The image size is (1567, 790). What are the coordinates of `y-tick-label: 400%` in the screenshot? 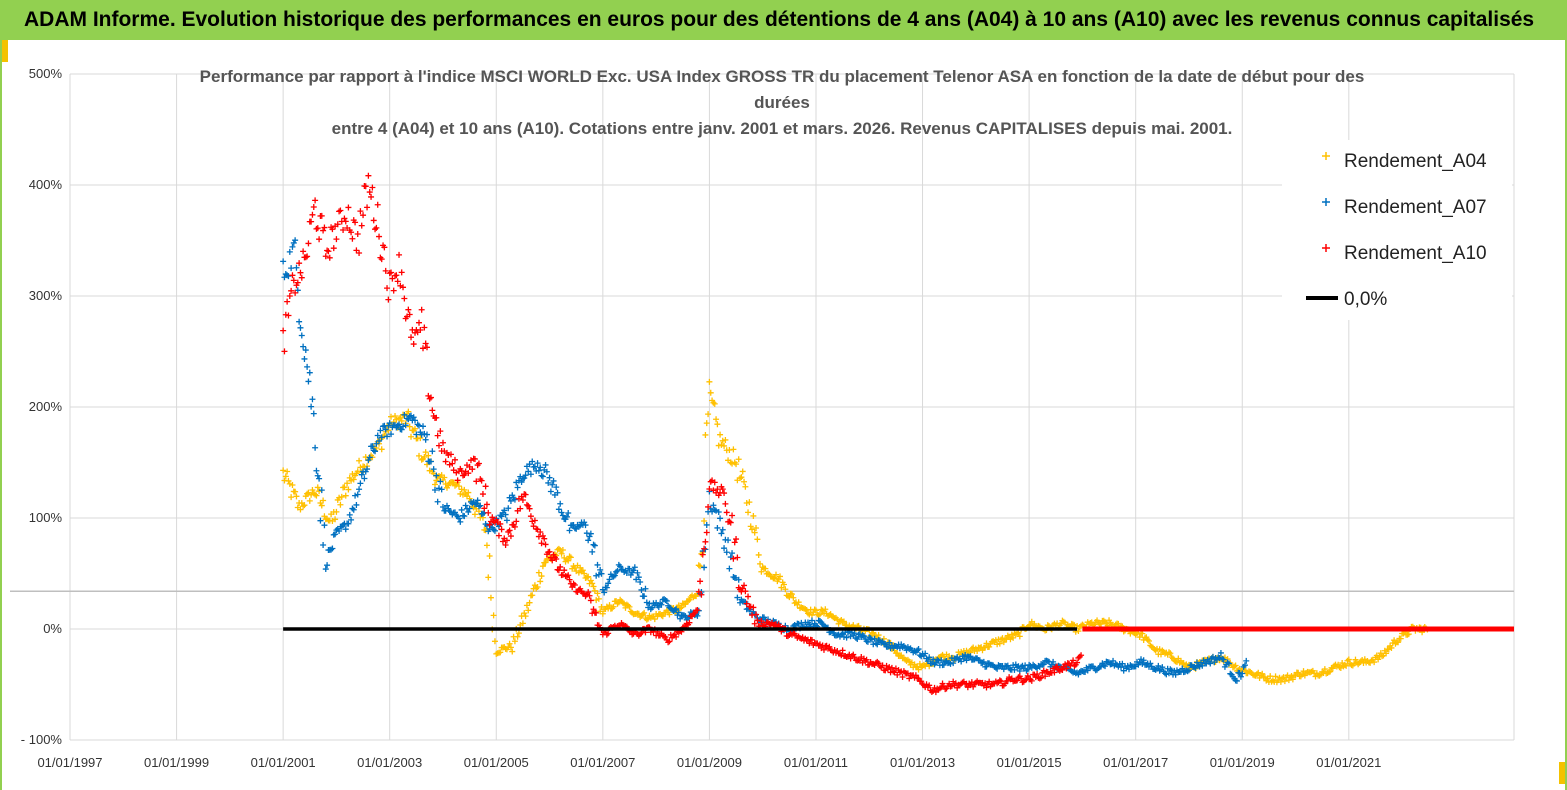 It's located at (46, 184).